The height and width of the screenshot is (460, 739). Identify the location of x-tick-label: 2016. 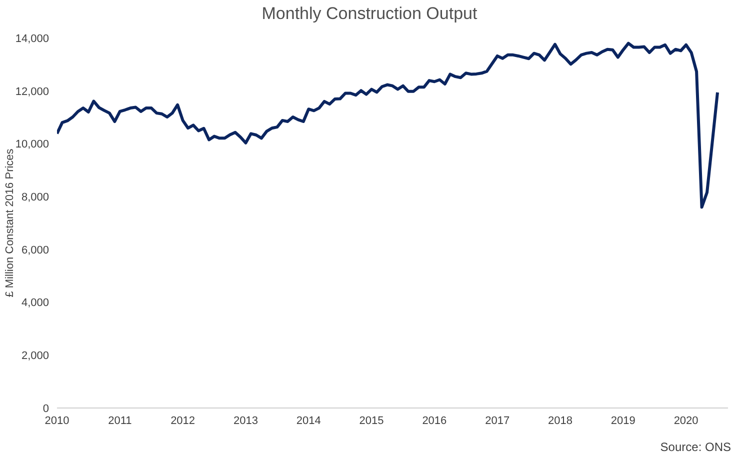
(434, 420).